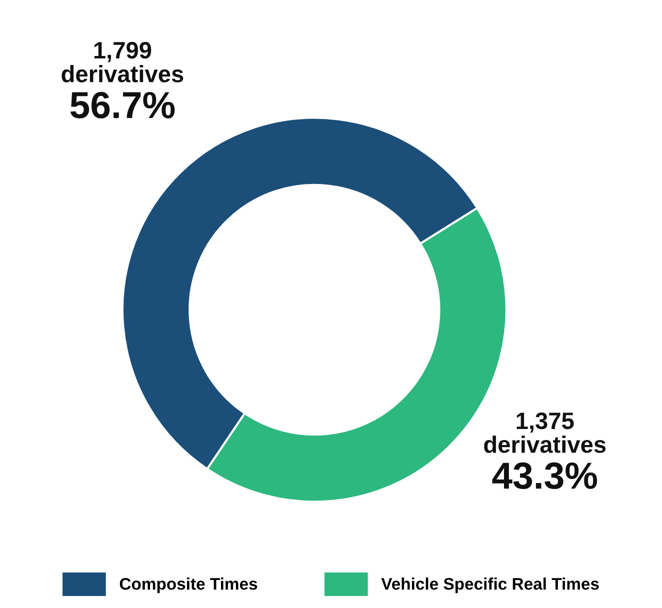 This screenshot has height=608, width=662. What do you see at coordinates (545, 451) in the screenshot?
I see `data-label: 1,375 derivatives 43.3%` at bounding box center [545, 451].